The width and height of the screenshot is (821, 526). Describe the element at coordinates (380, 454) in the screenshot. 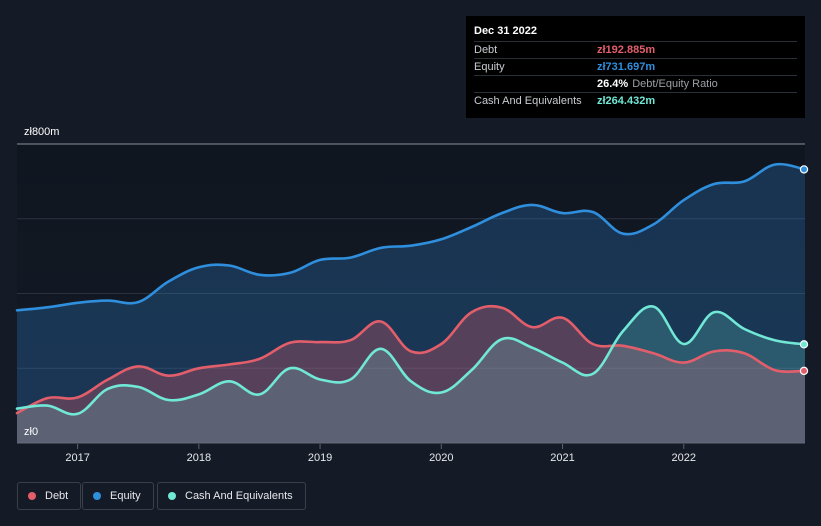

I see `x-axis: 2017 2018 2019 2020 2021 2022` at that location.